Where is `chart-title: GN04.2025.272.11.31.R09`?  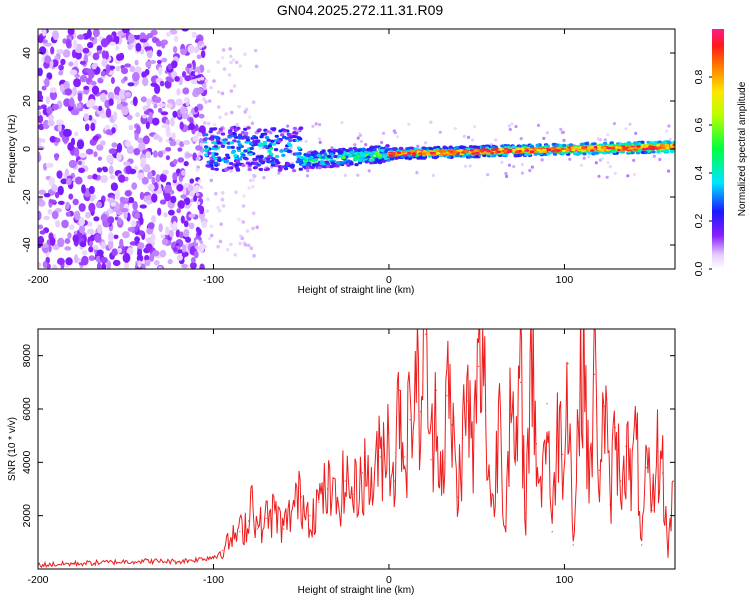
chart-title: GN04.2025.272.11.31.R09 is located at coordinates (360, 10).